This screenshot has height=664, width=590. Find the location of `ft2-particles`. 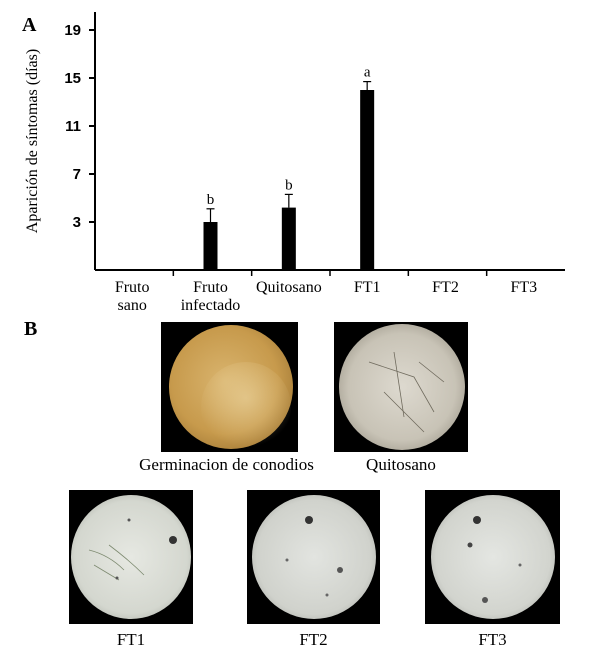

ft2-particles is located at coordinates (314, 556).